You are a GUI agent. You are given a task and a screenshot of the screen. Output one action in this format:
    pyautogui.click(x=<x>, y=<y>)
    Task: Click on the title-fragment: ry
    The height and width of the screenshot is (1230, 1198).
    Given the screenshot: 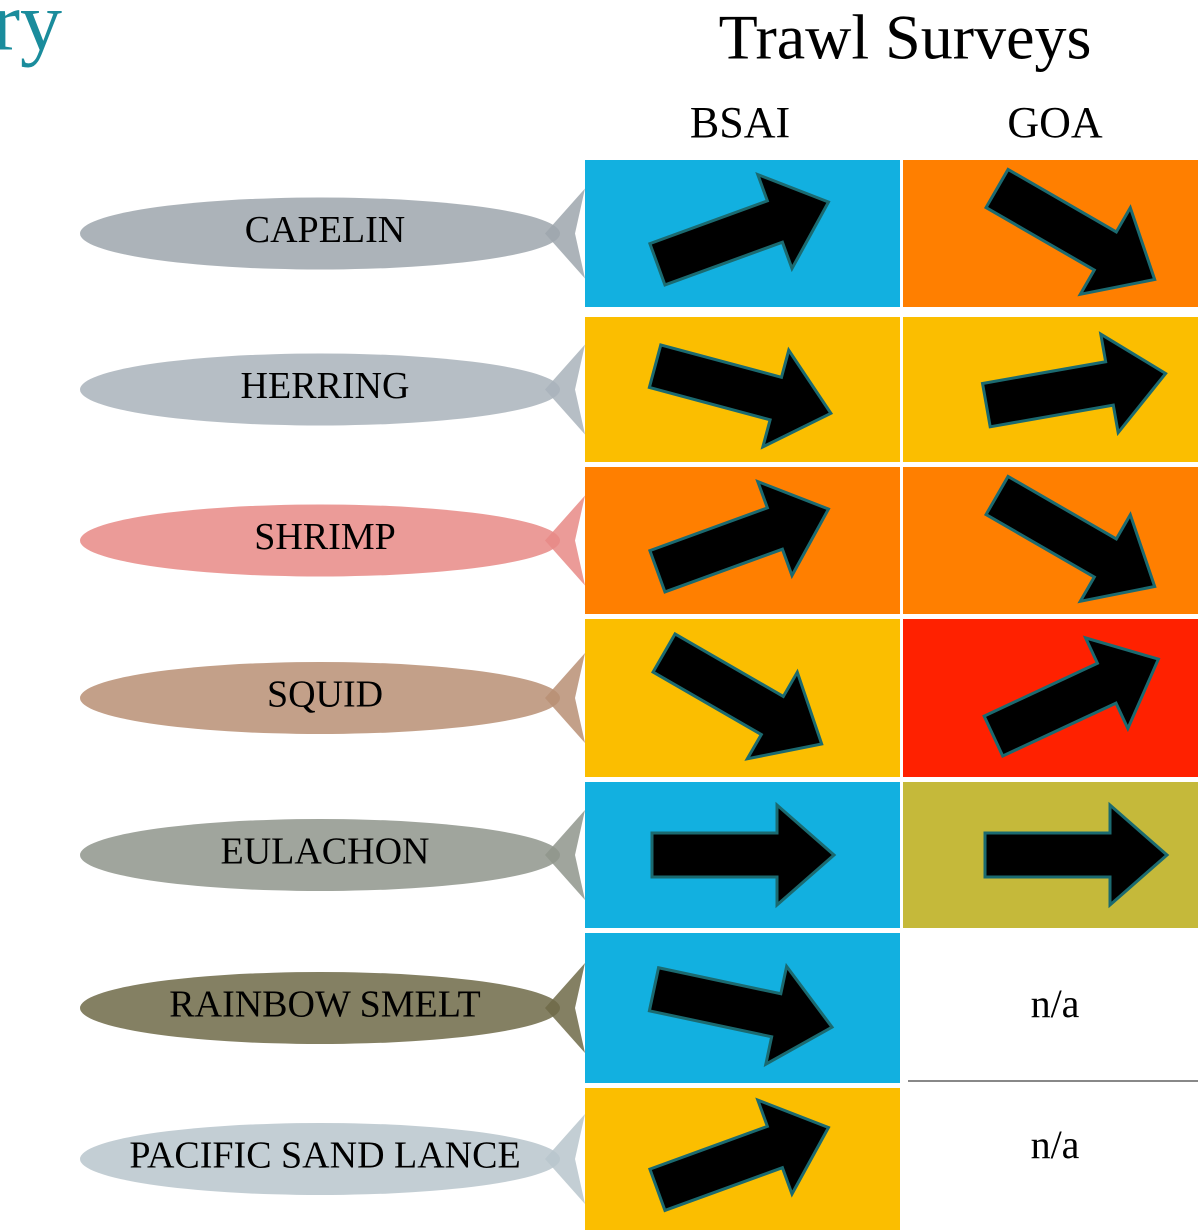 What is the action you would take?
    pyautogui.click(x=31, y=34)
    